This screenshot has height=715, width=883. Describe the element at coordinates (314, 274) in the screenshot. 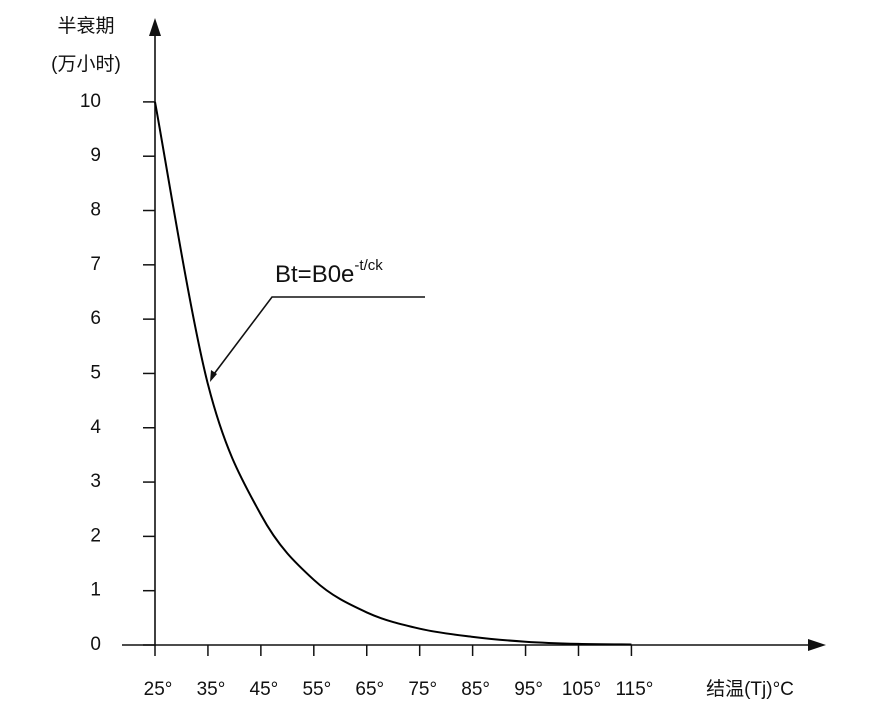

I see `annotation-text: Bt=B0e` at that location.